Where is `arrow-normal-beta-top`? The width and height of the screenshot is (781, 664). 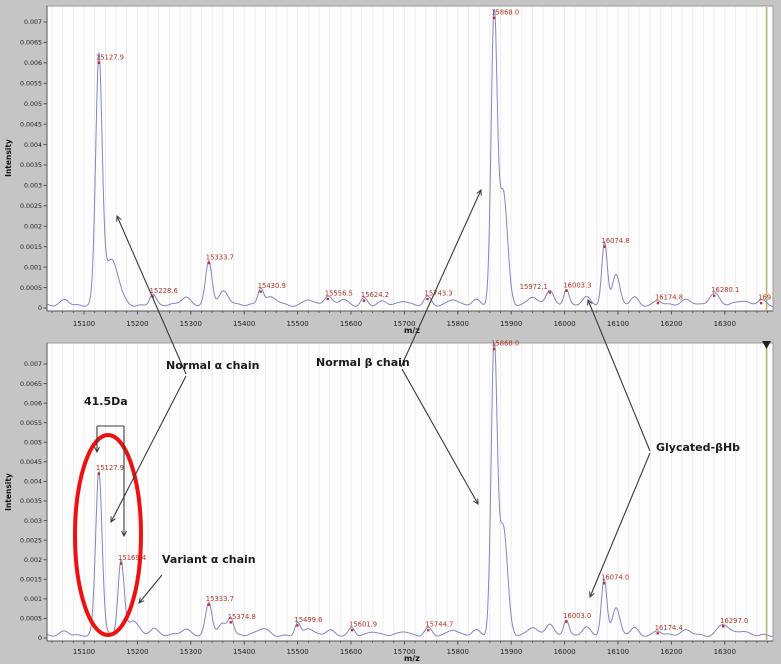 arrow-normal-beta-top is located at coordinates (441, 278).